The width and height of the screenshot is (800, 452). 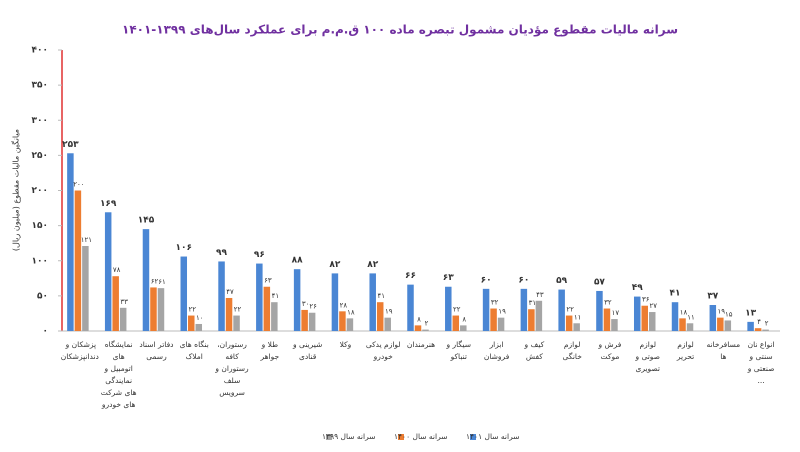 I want to click on value-label: ۹۹, so click(x=221, y=253).